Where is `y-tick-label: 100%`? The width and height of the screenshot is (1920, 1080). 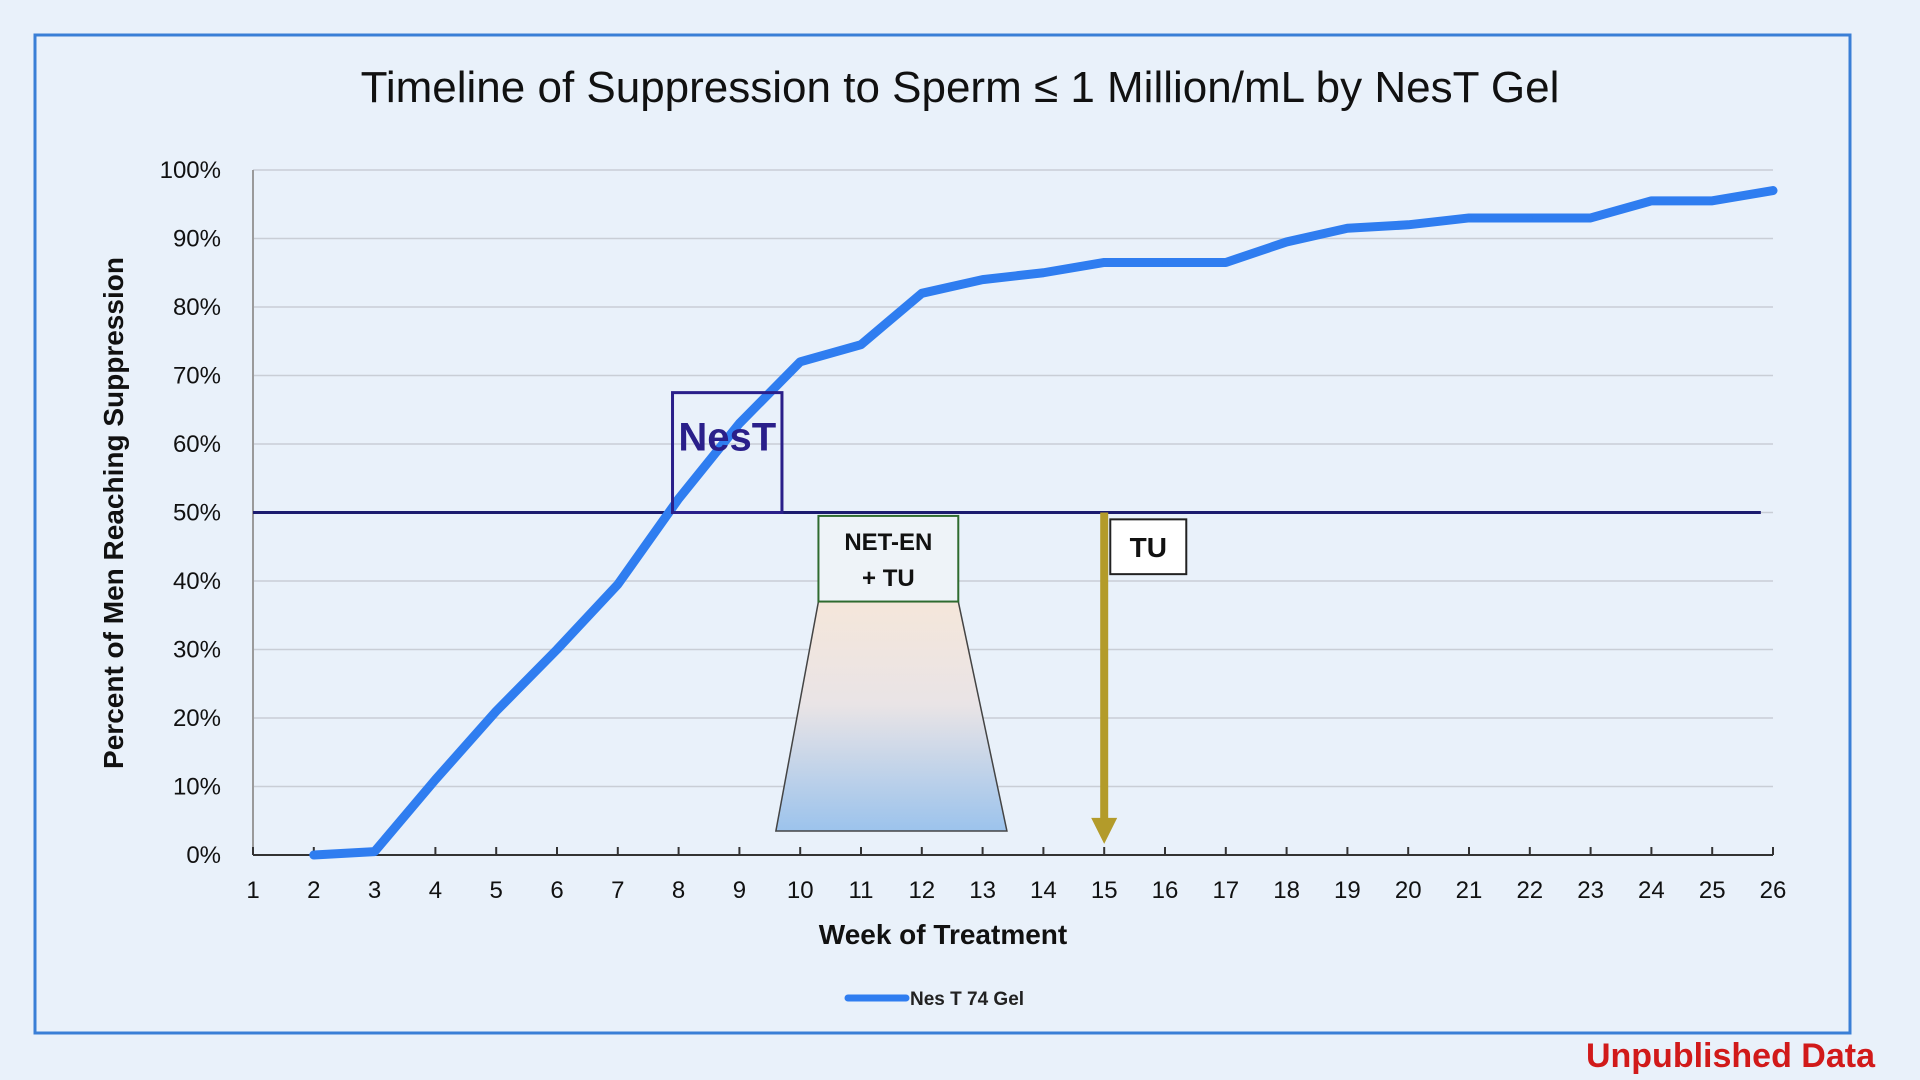
y-tick-label: 100% is located at coordinates (190, 170).